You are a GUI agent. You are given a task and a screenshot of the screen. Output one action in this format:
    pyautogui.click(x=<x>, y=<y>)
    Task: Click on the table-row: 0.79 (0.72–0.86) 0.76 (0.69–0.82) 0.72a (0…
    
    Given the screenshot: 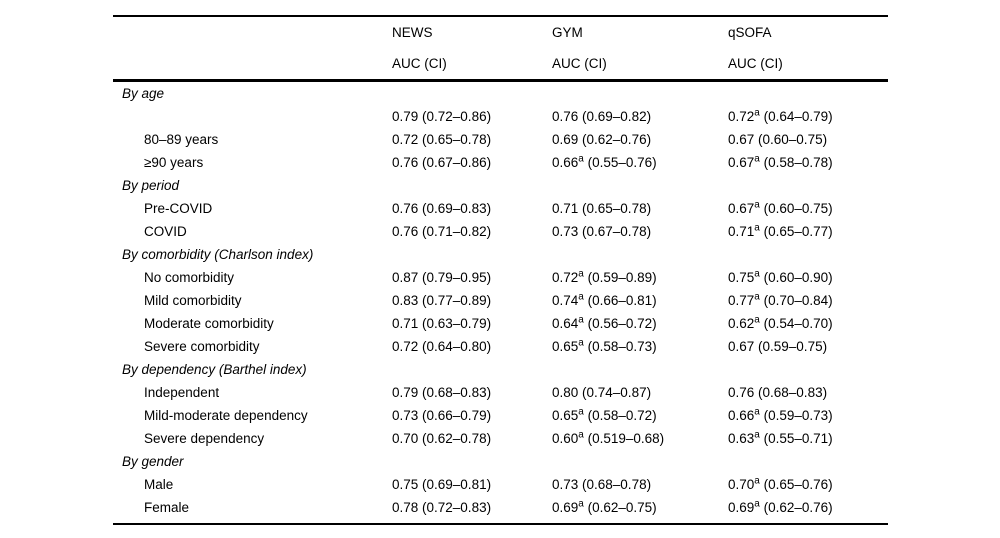 What is the action you would take?
    pyautogui.click(x=500, y=116)
    